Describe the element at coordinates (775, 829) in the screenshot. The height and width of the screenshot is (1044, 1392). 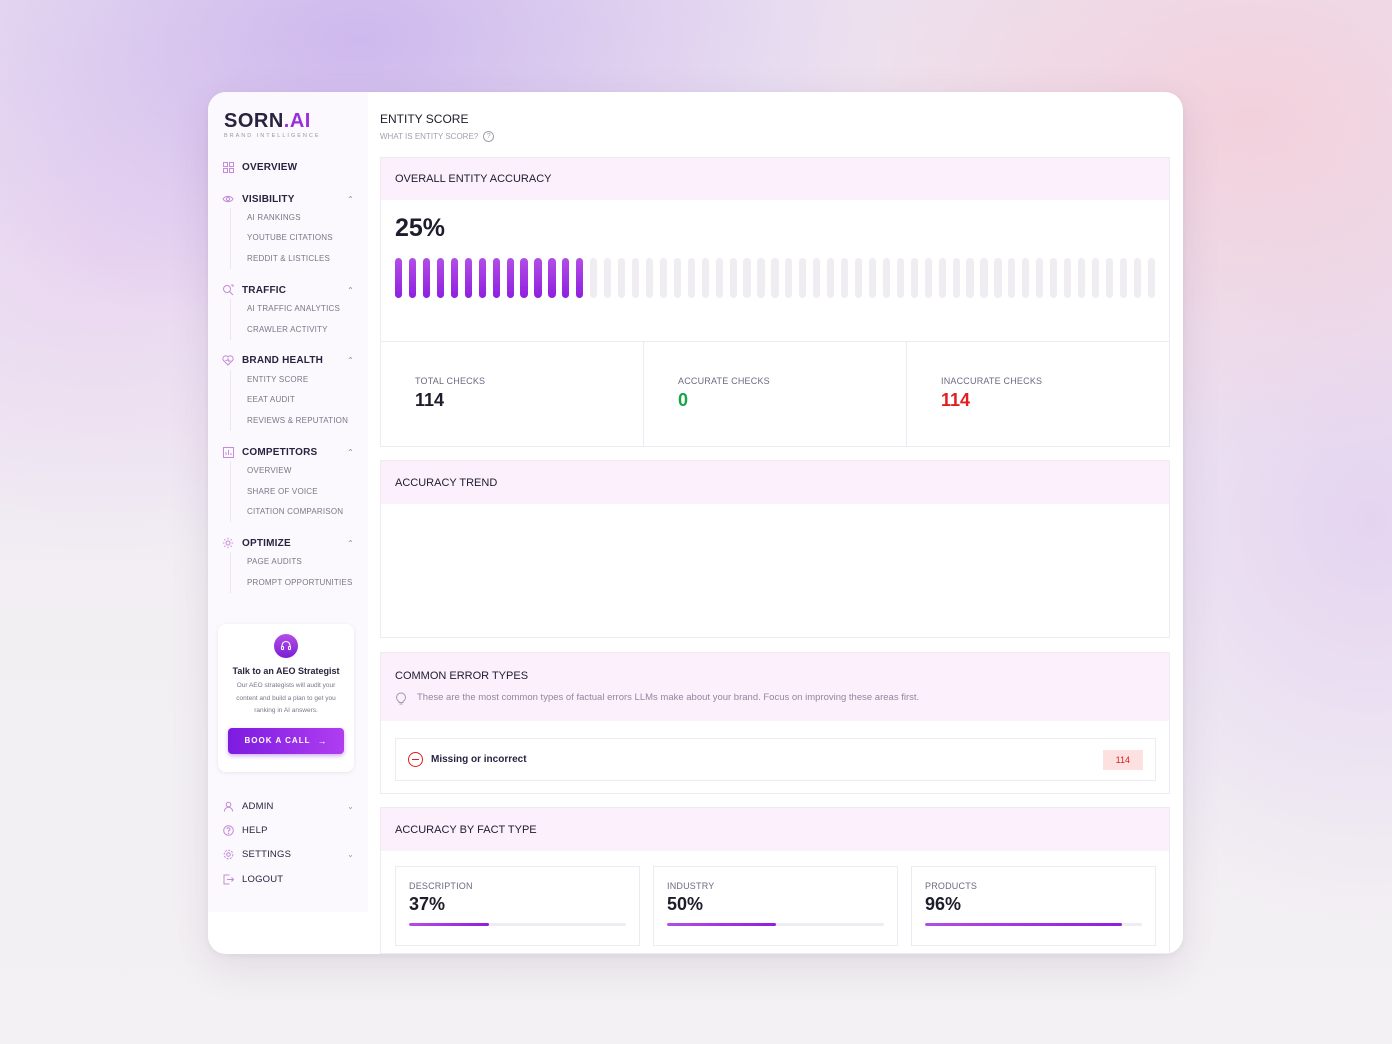
I see `card-header: ACCURACY BY FACT TYPE` at that location.